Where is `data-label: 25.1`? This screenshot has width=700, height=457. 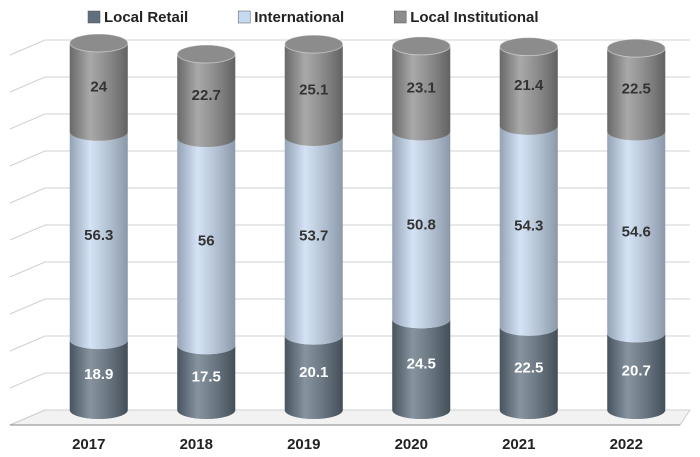 data-label: 25.1 is located at coordinates (313, 89).